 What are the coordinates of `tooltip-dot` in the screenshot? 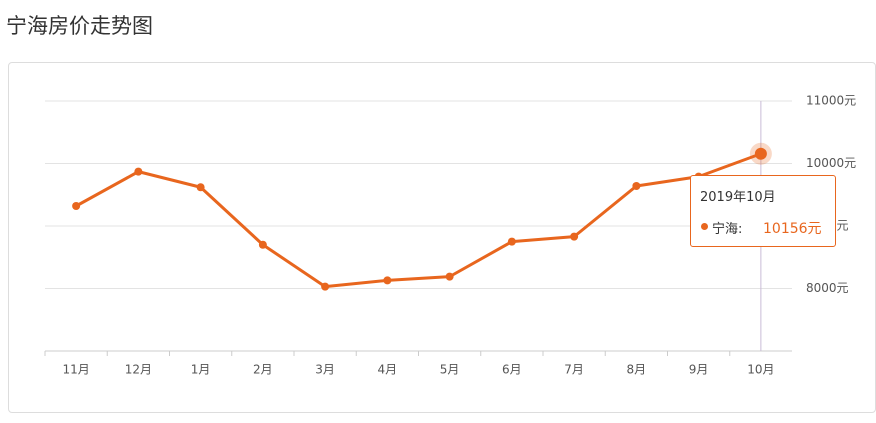 It's located at (704, 226).